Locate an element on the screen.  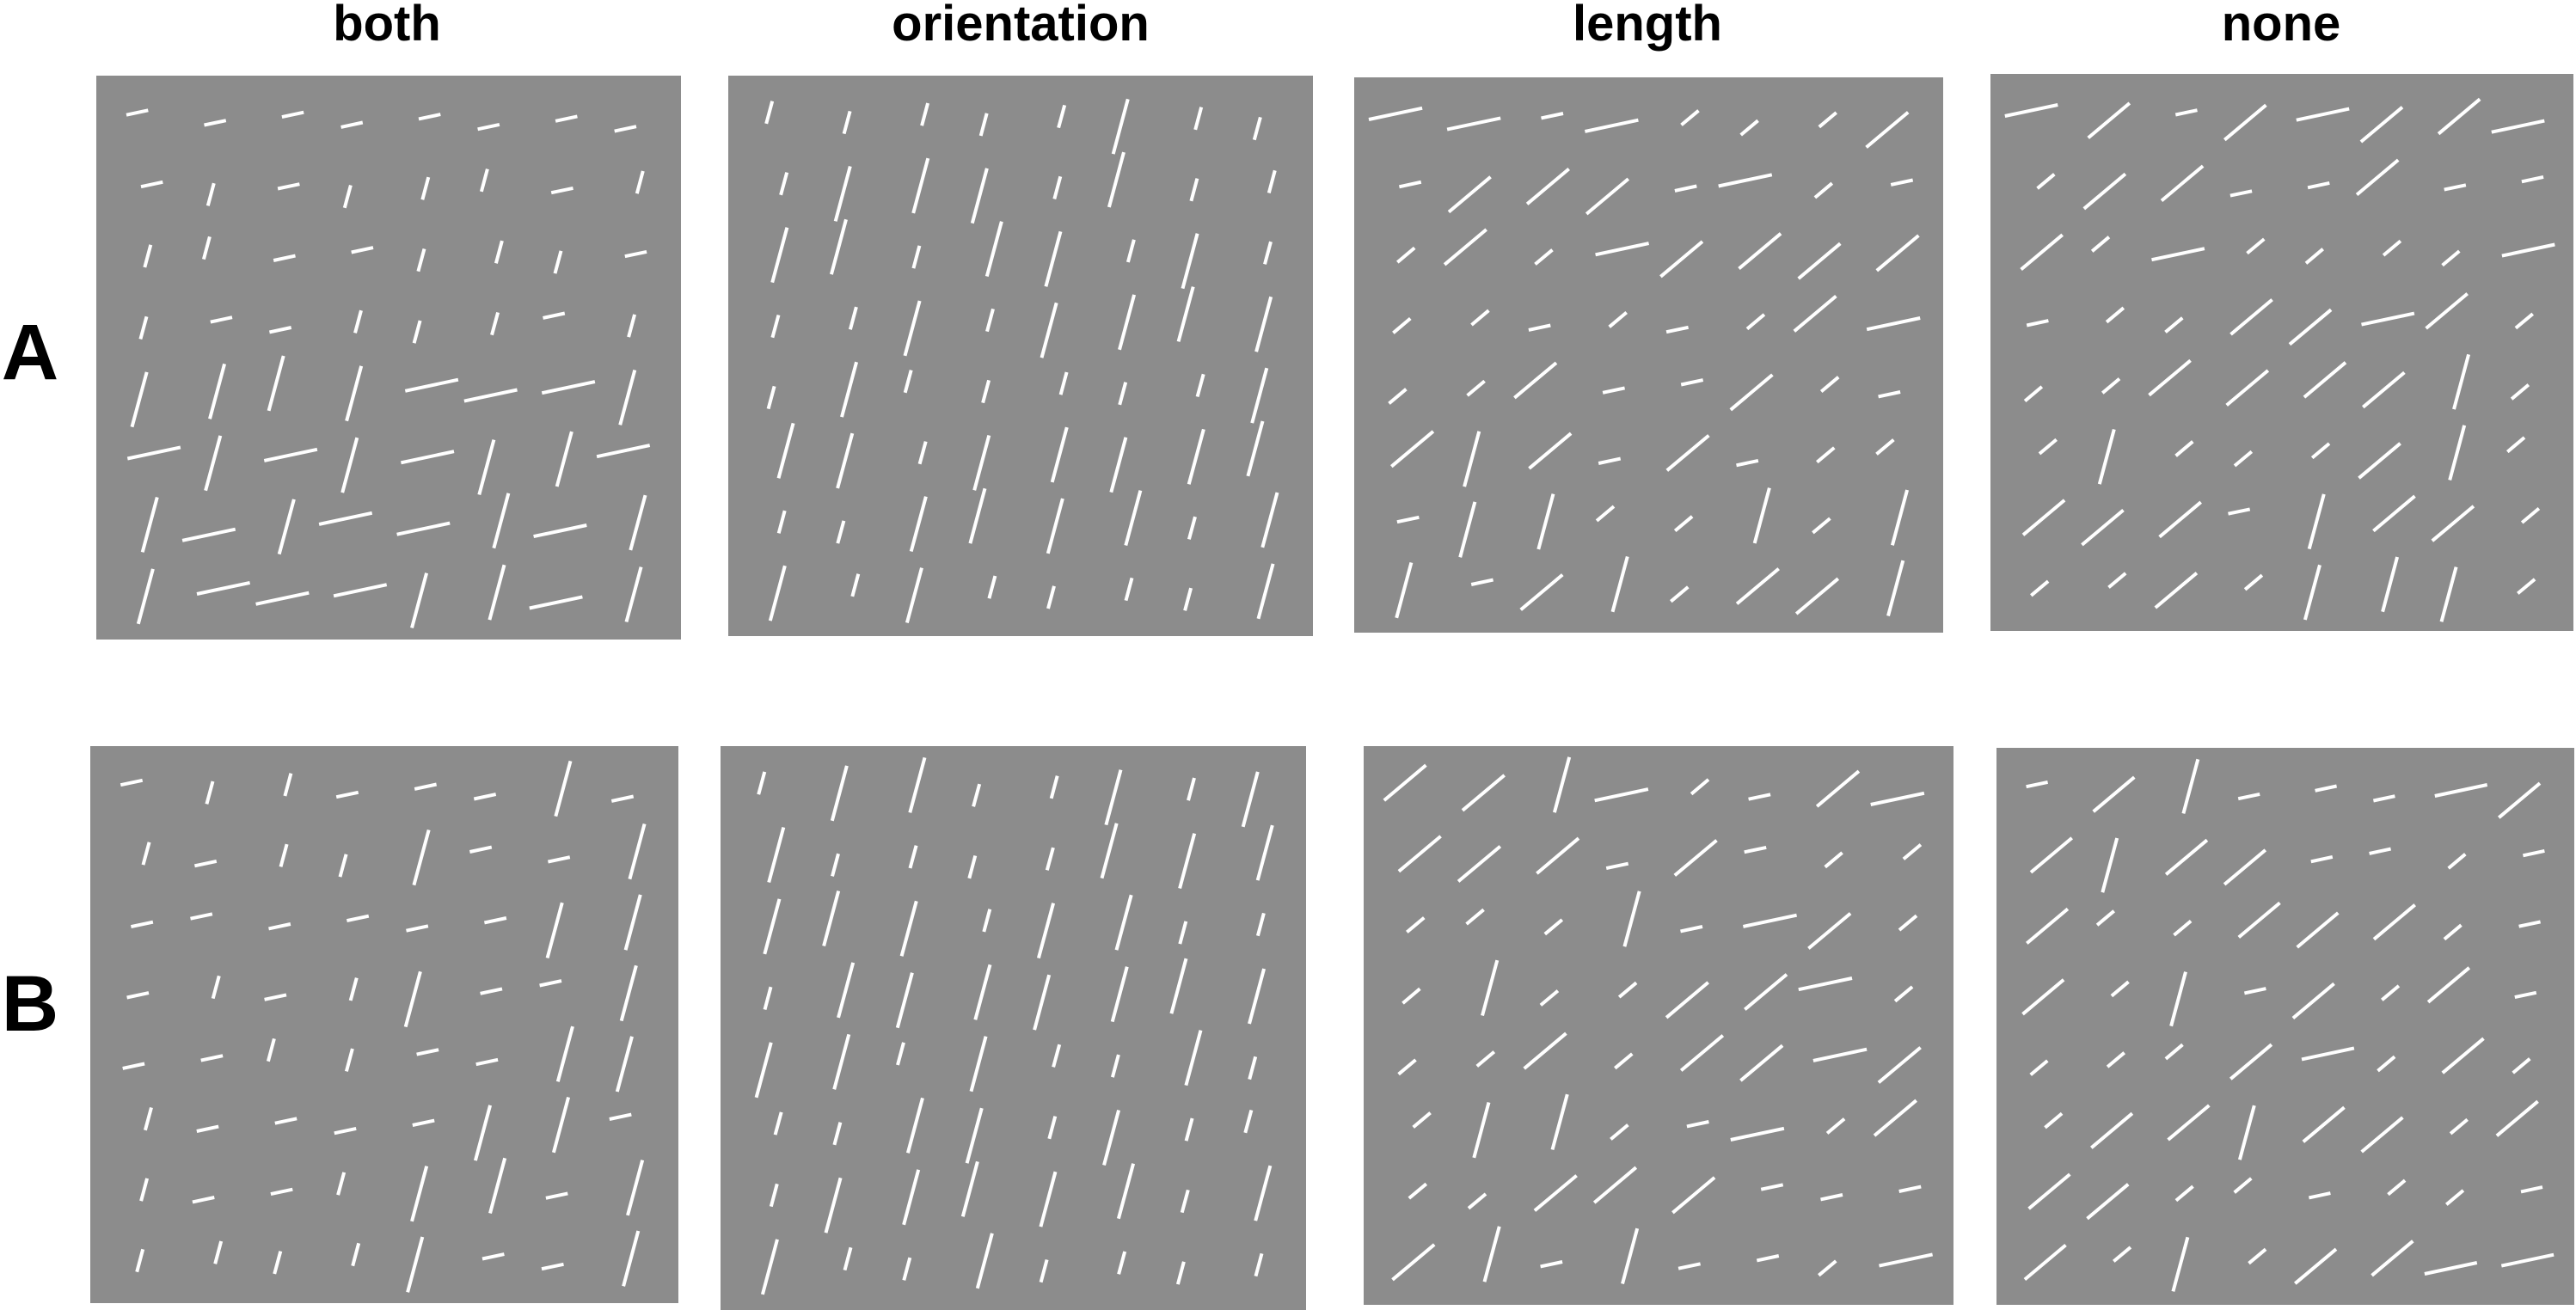
row-title-a: A is located at coordinates (30, 352).